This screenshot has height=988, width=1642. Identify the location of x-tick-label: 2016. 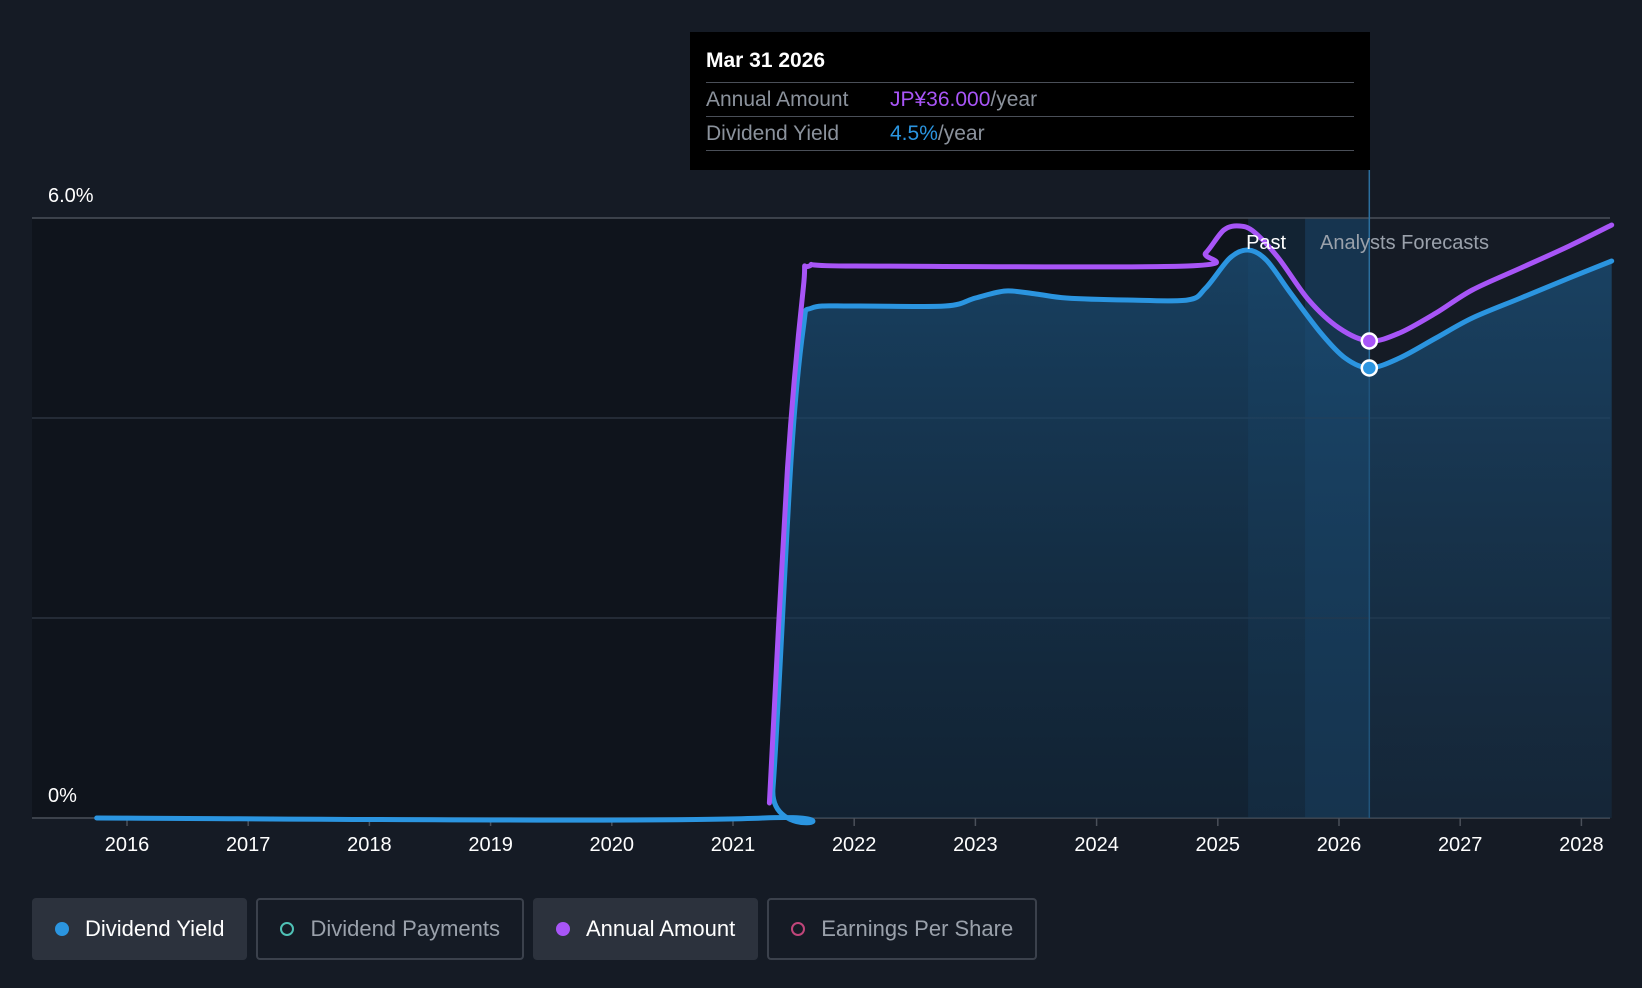
(127, 845).